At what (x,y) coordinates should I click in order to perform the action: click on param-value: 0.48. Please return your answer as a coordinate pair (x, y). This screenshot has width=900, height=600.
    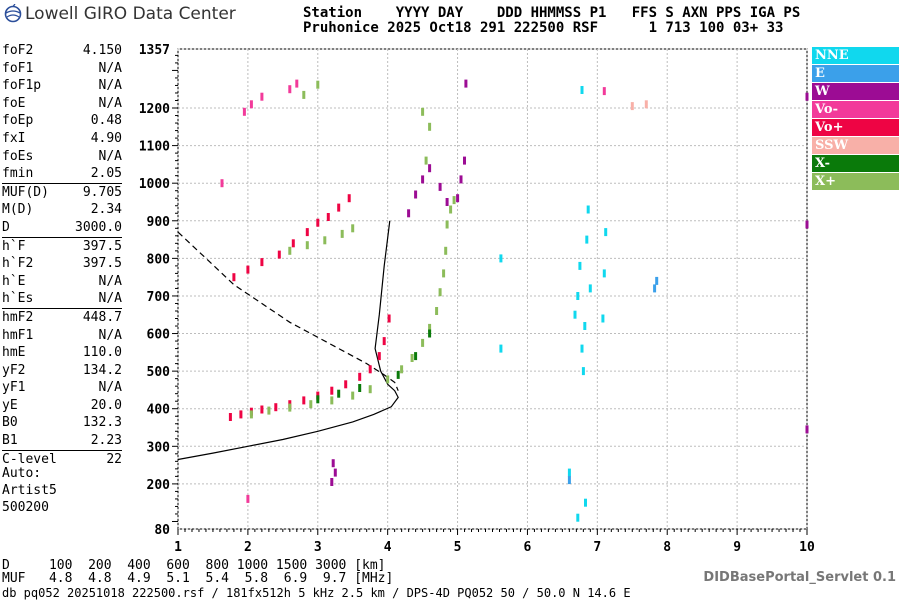
    Looking at the image, I should click on (106, 121).